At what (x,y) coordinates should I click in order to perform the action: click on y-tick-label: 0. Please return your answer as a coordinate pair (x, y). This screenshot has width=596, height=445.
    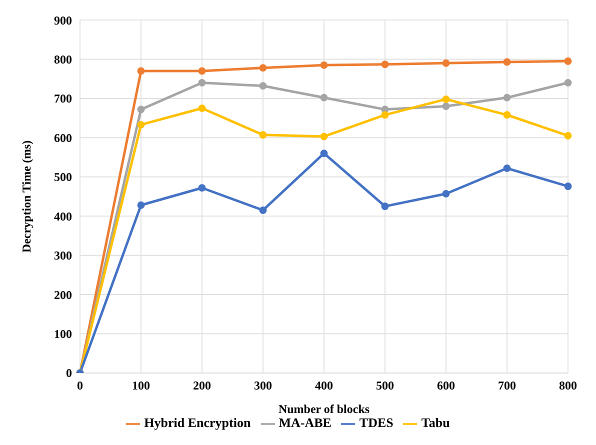
    Looking at the image, I should click on (69, 373).